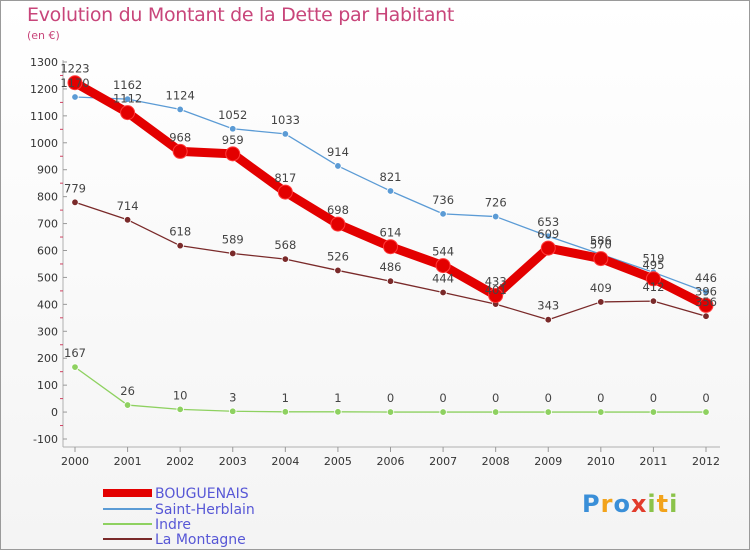 This screenshot has width=750, height=550. What do you see at coordinates (639, 504) in the screenshot?
I see `logo-letter: x` at bounding box center [639, 504].